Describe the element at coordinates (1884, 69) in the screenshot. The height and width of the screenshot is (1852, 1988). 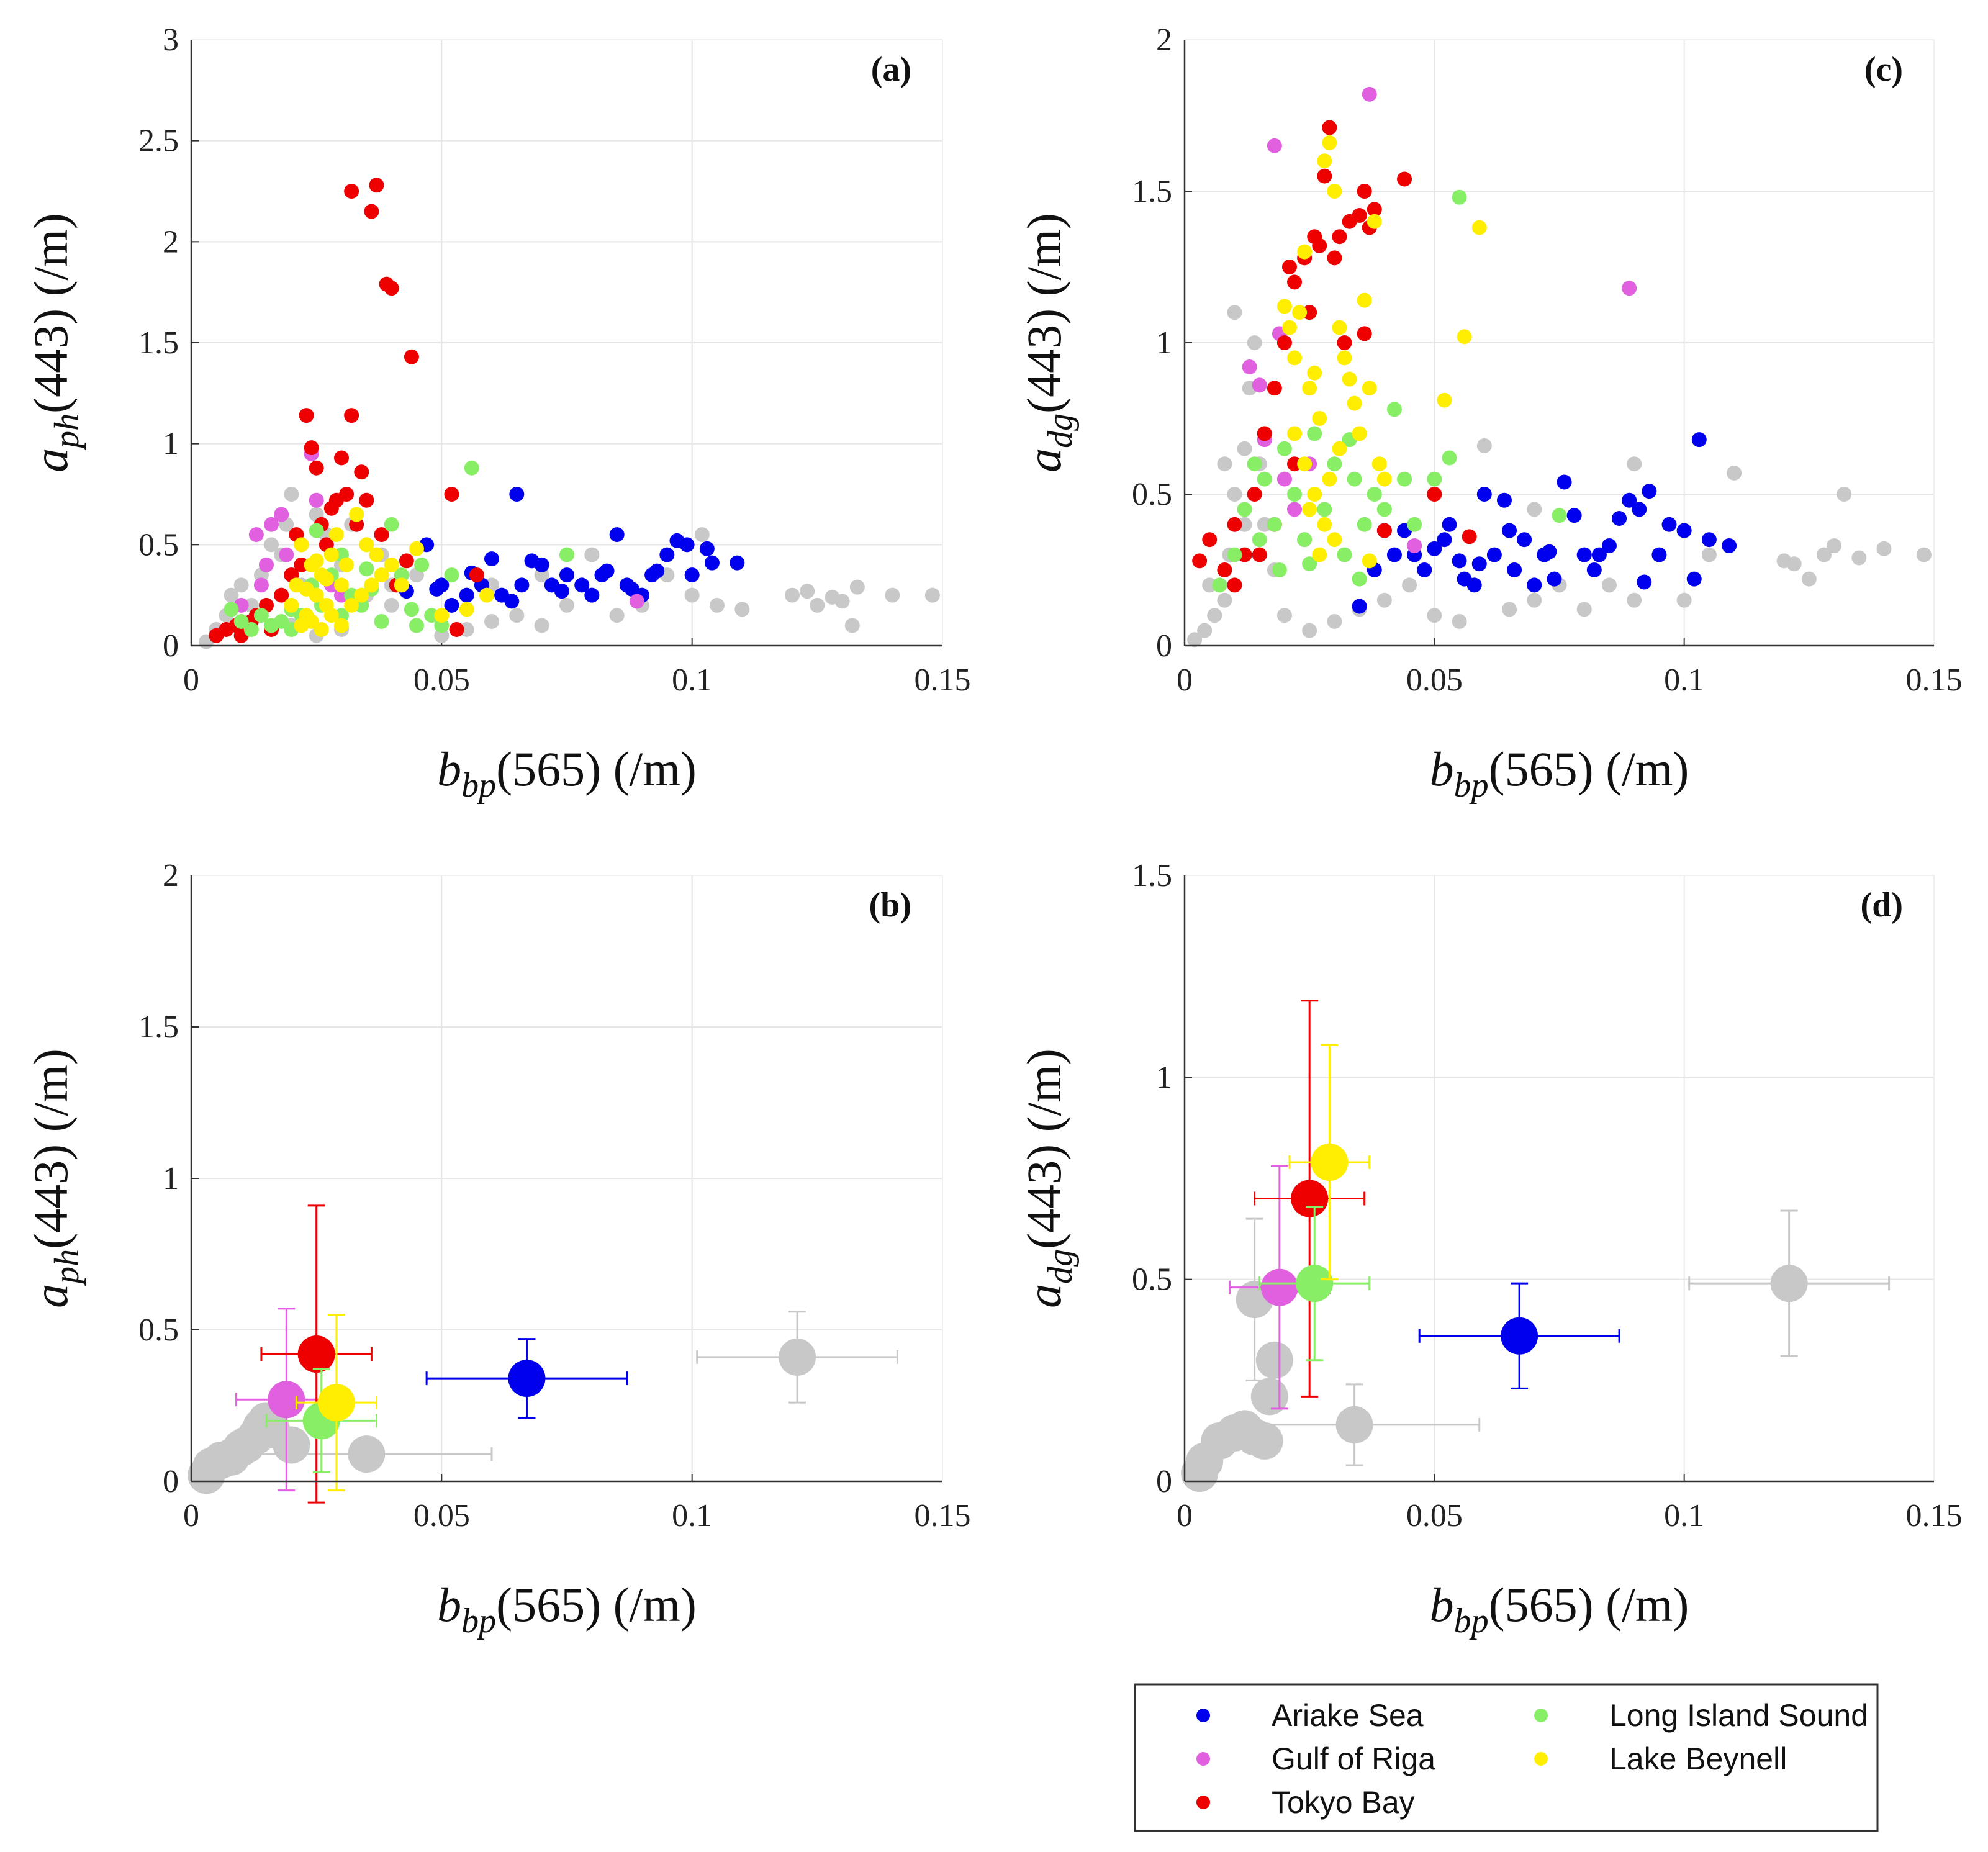
I see `panel-tag: (c)` at that location.